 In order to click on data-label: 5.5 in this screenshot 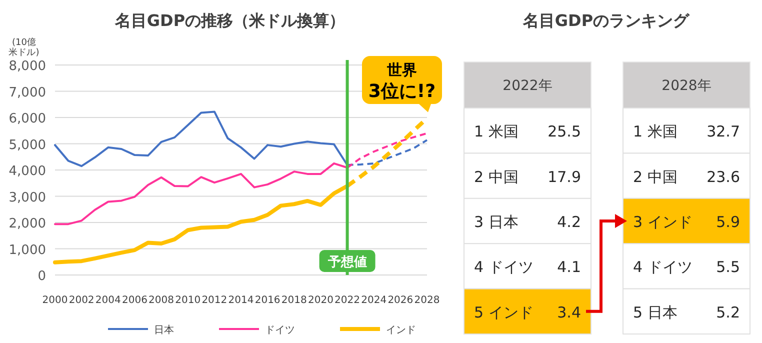, I will do `click(728, 267)`.